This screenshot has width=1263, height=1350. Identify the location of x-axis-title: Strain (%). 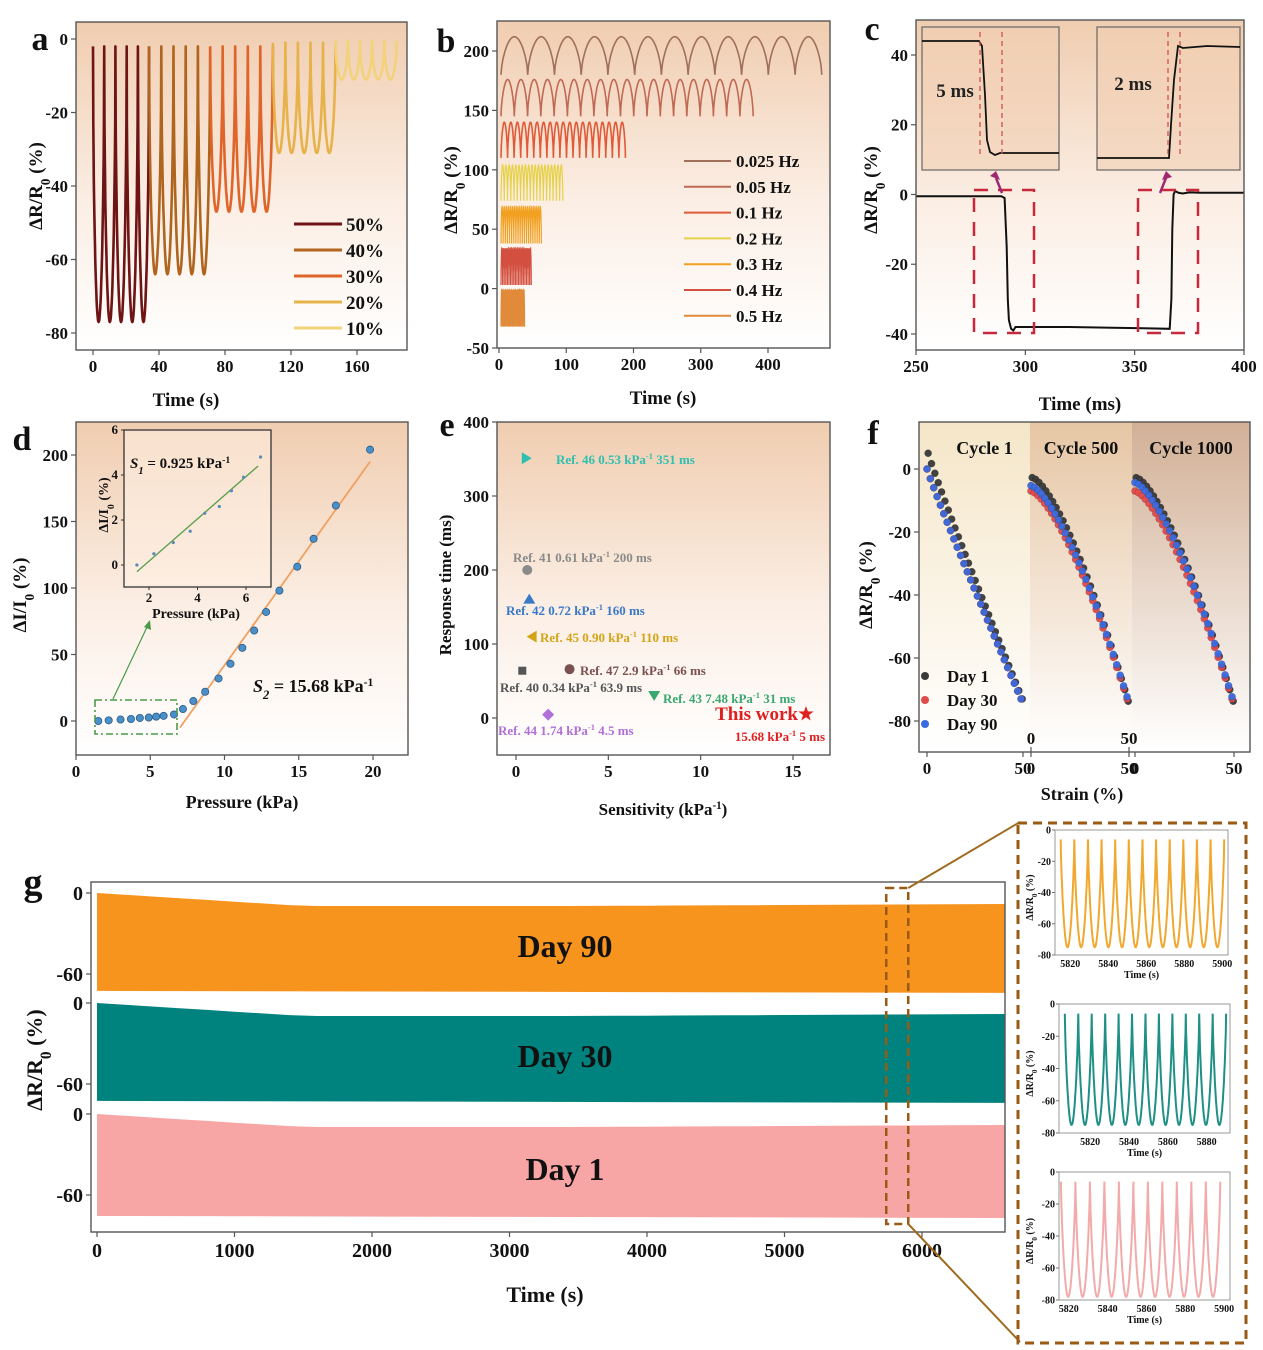
(1082, 794).